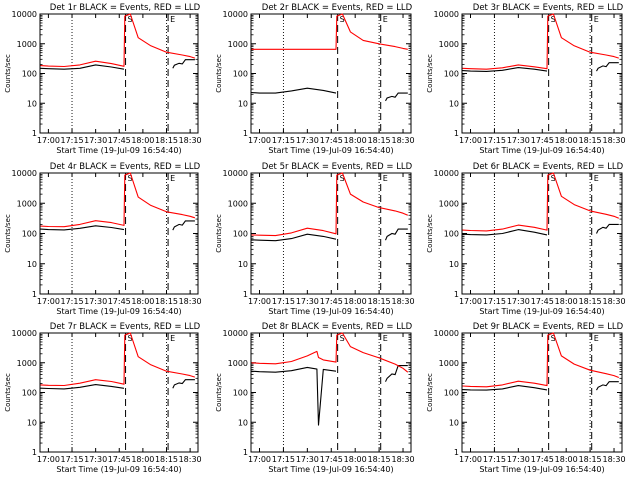  I want to click on panel-title: Det 1r BLACK = Events, RED = LLD, so click(125, 8).